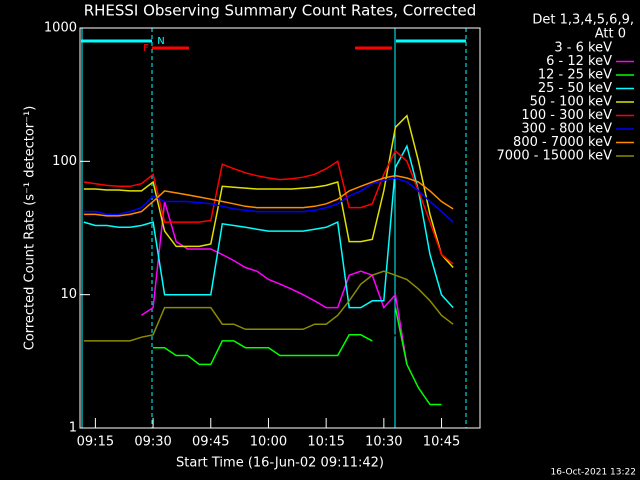  What do you see at coordinates (268, 442) in the screenshot?
I see `x-tick-label: 10:00` at bounding box center [268, 442].